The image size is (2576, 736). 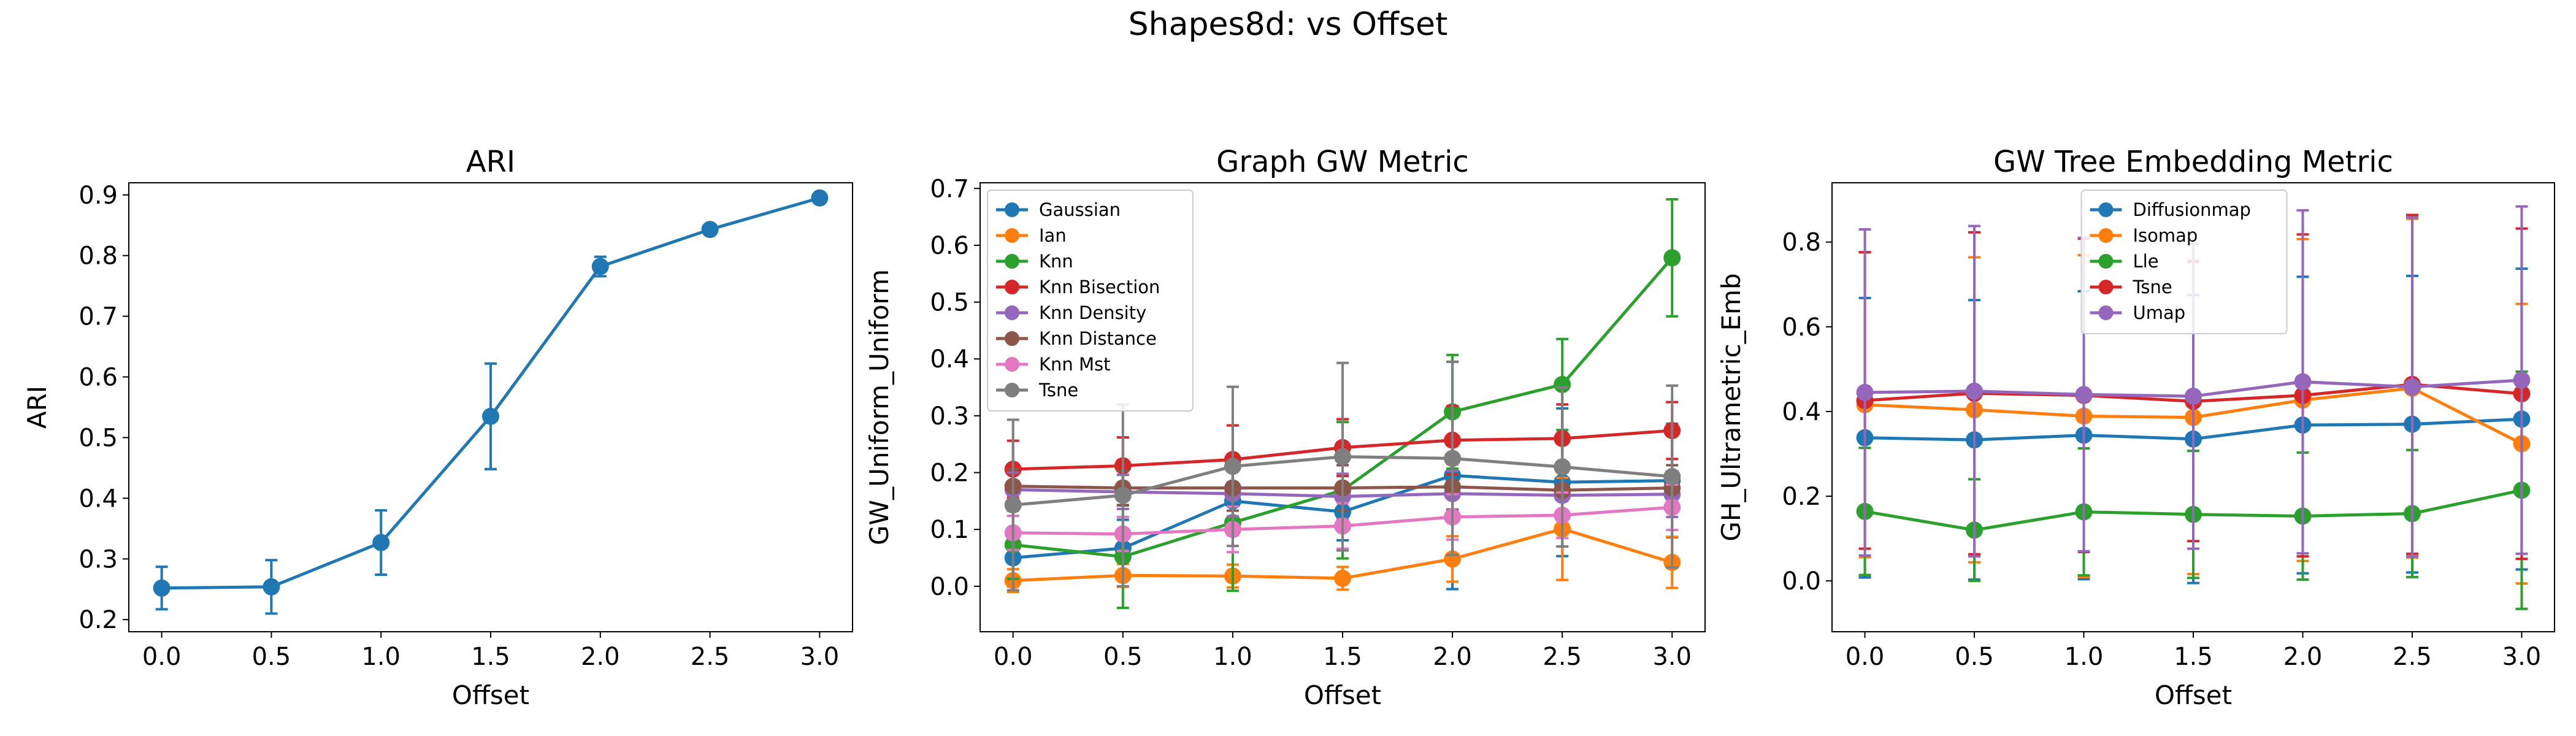 I want to click on y-axis-label: GW_Uniform_Uniform, so click(x=879, y=407).